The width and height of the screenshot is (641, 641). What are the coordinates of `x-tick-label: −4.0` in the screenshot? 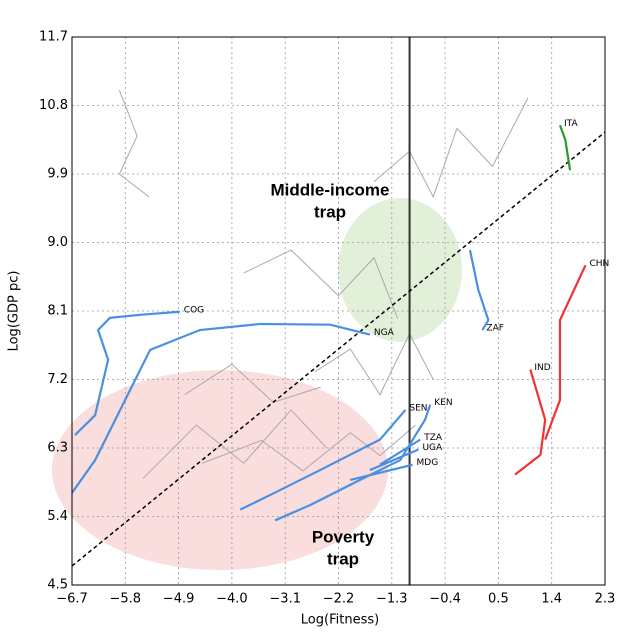 It's located at (232, 599).